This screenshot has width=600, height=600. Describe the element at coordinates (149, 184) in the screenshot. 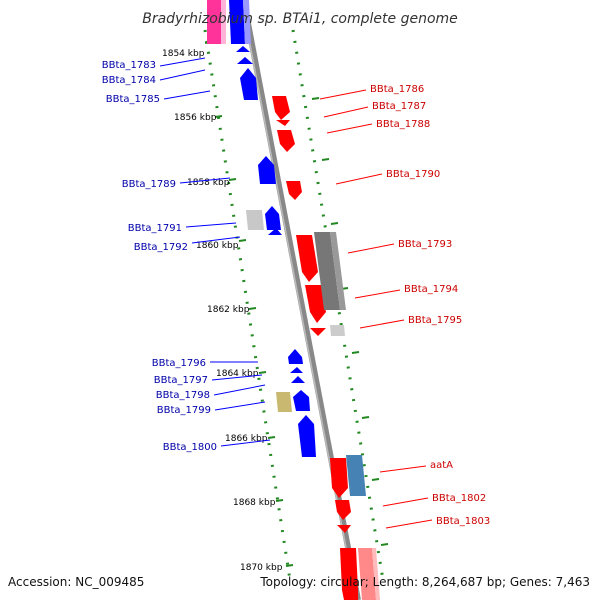

I see `gene-label: BBta_1789` at that location.